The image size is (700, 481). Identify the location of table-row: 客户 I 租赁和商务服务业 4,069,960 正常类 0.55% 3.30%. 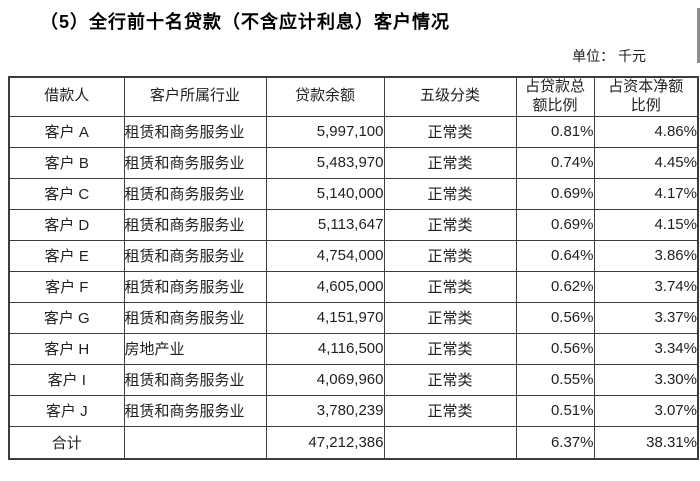
(353, 379).